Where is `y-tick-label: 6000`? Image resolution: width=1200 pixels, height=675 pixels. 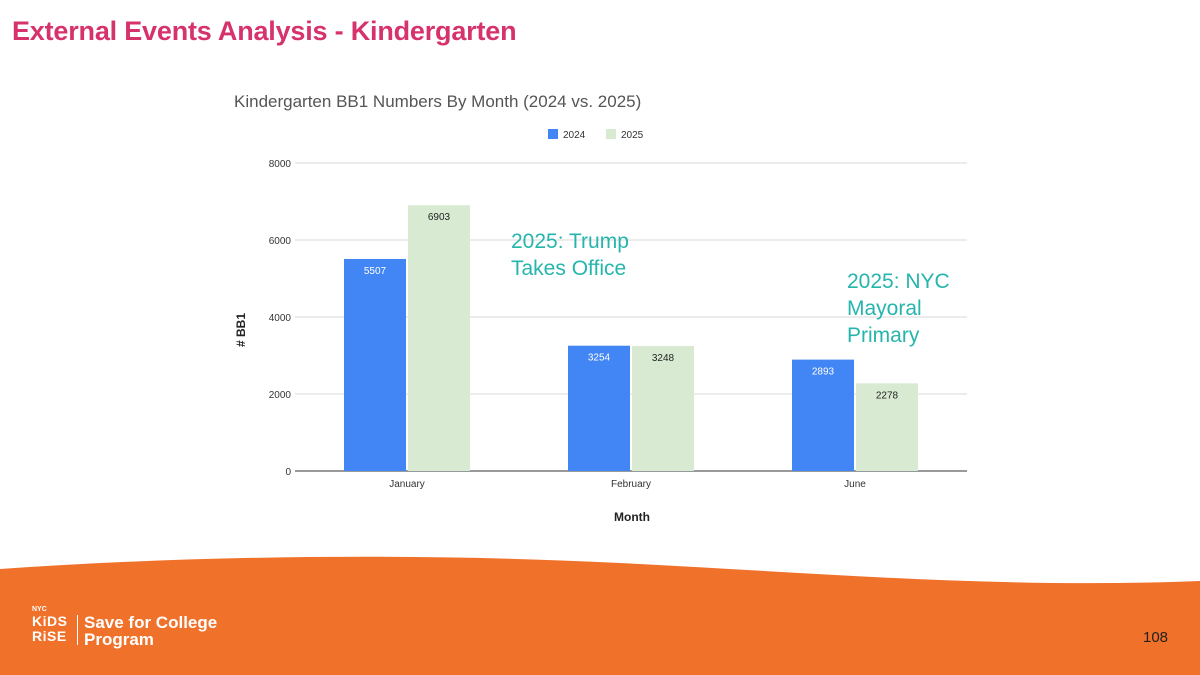
y-tick-label: 6000 is located at coordinates (280, 241).